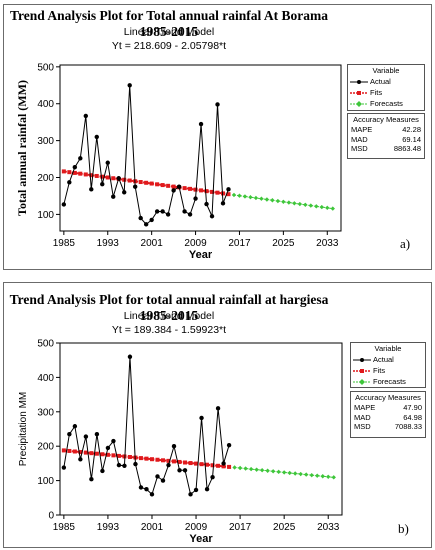 This screenshot has width=435, height=550. Describe the element at coordinates (386, 103) in the screenshot. I see `legend-item-forecasts: Forecasts` at that location.